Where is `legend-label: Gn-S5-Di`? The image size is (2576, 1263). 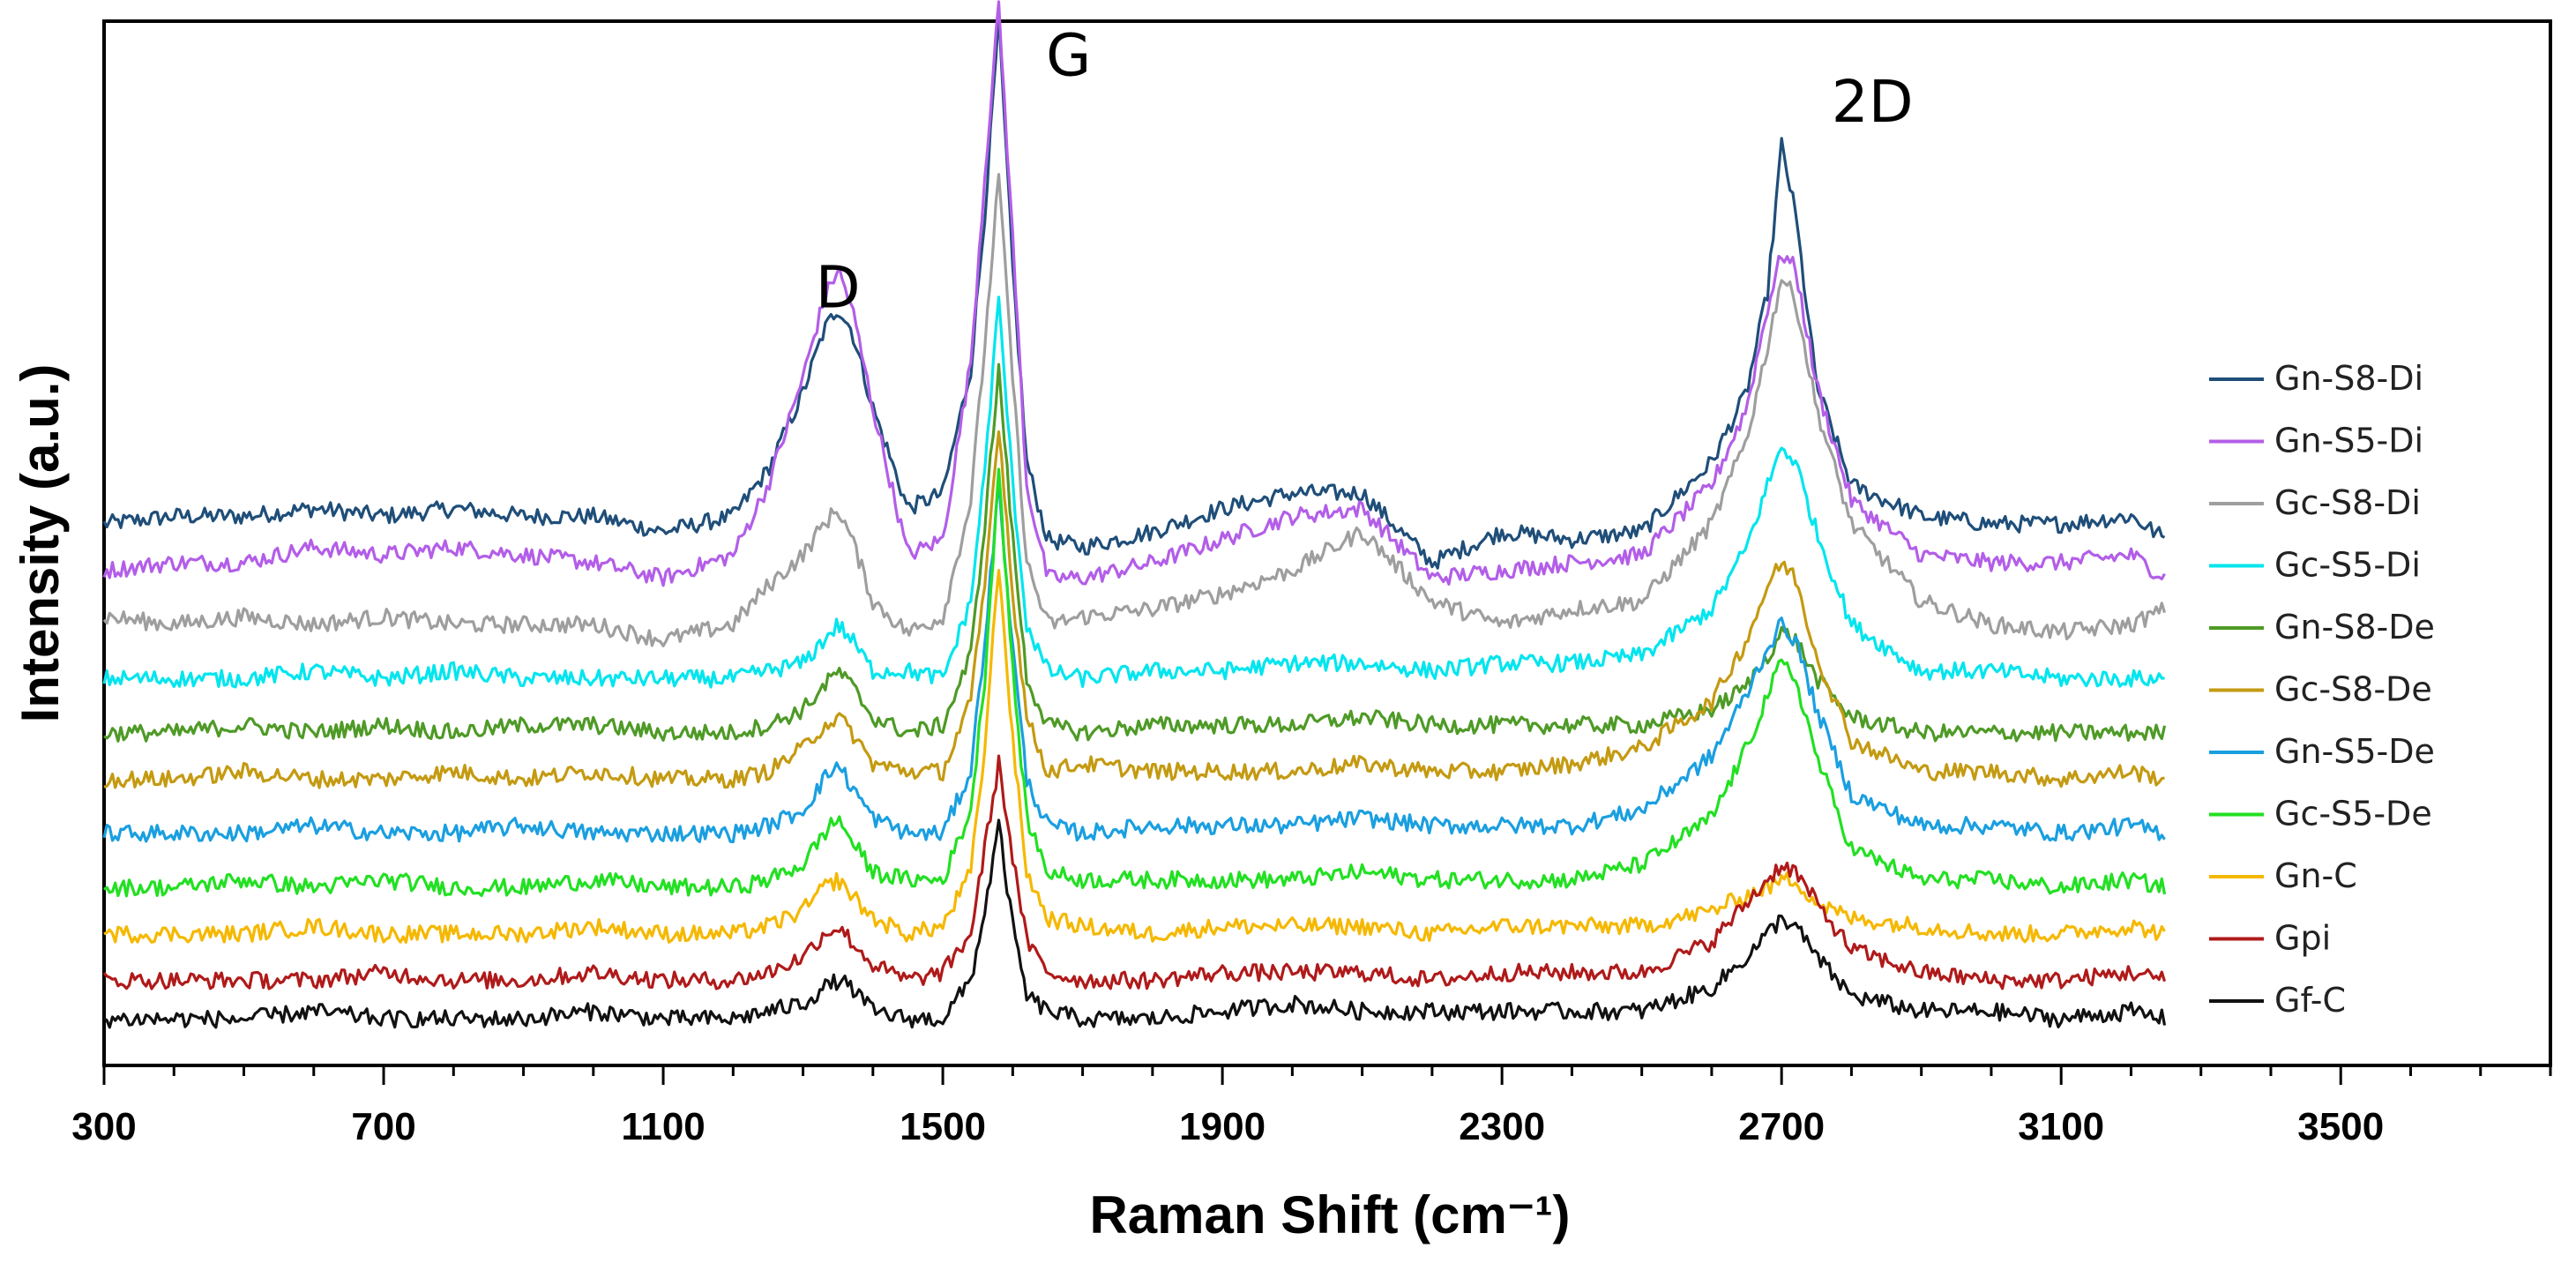 legend-label: Gn-S5-Di is located at coordinates (2348, 441).